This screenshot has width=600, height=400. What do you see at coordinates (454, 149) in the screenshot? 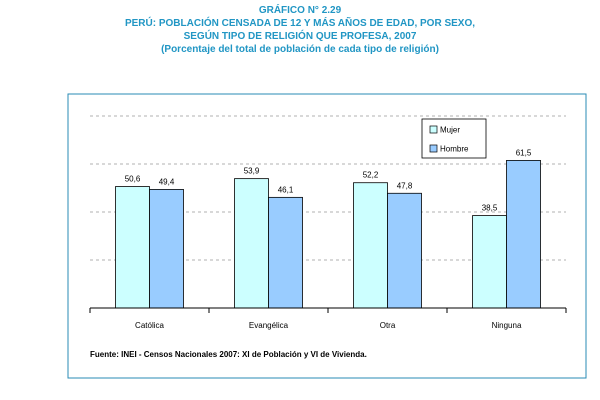
I see `legend-label-hombre: Hombre` at bounding box center [454, 149].